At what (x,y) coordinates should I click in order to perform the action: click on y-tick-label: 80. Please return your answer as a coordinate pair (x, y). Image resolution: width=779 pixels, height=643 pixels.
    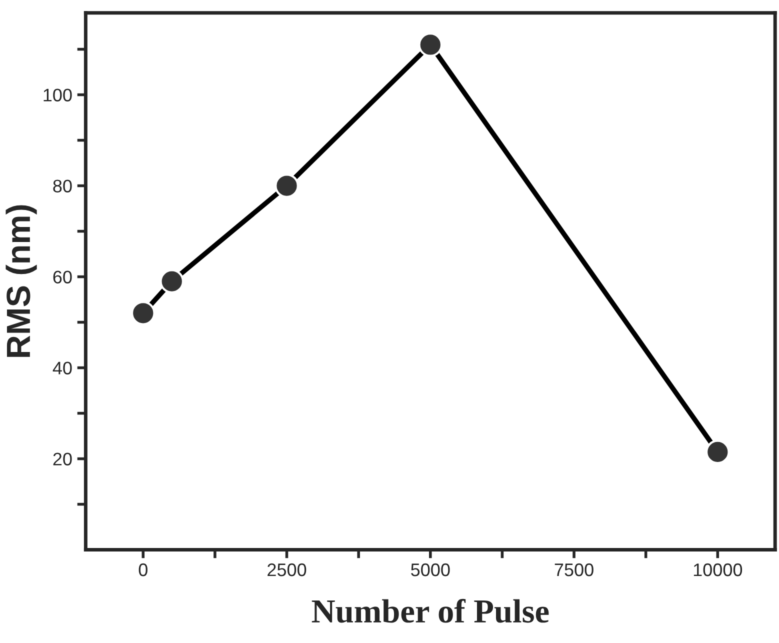
    Looking at the image, I should click on (62, 186).